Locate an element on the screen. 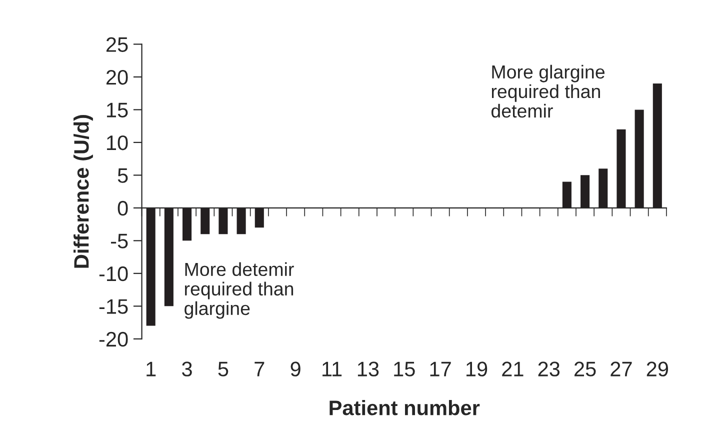 The image size is (709, 421). y-tick-label: -10 is located at coordinates (113, 274).